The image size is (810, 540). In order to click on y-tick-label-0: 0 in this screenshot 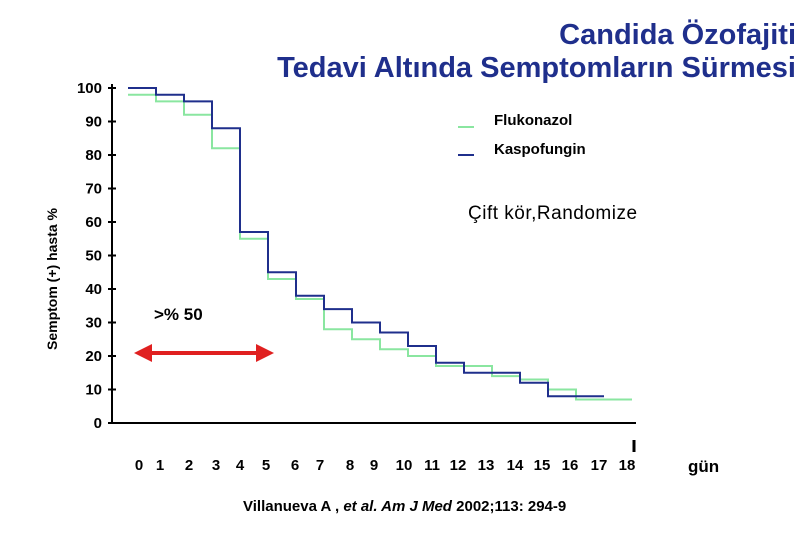, I will do `click(98, 423)`.